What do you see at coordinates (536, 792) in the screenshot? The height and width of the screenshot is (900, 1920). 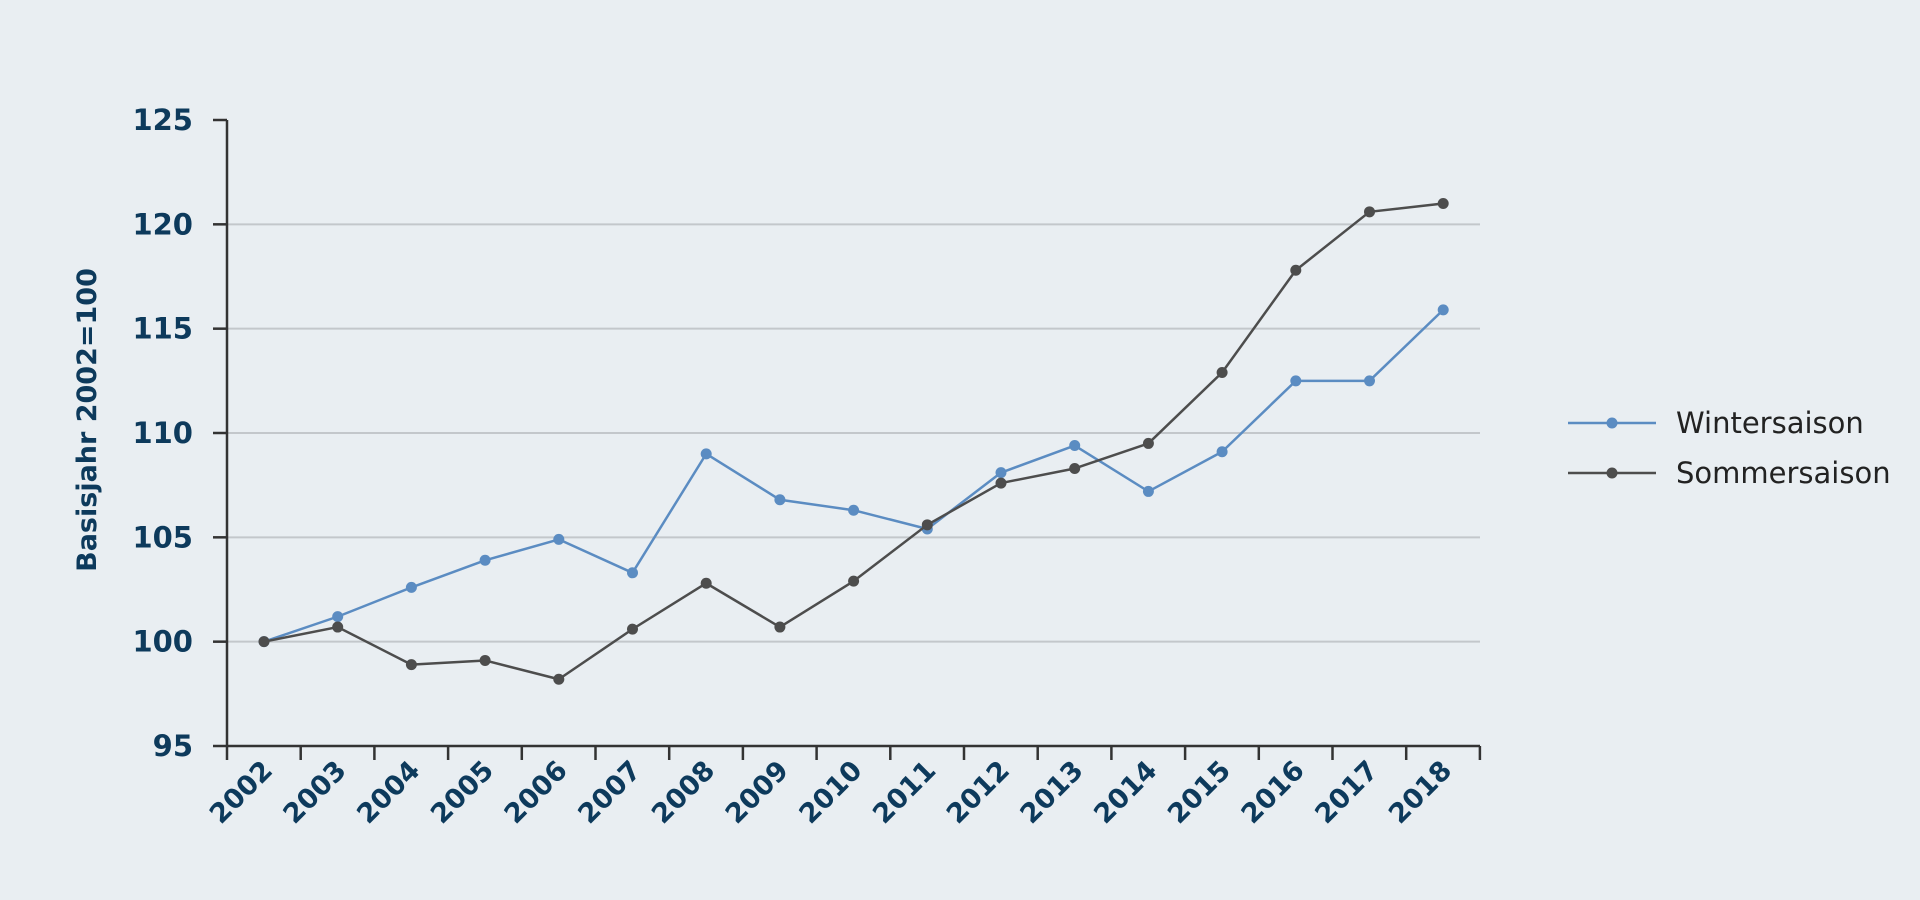 I see `x-tick-label: 2006` at bounding box center [536, 792].